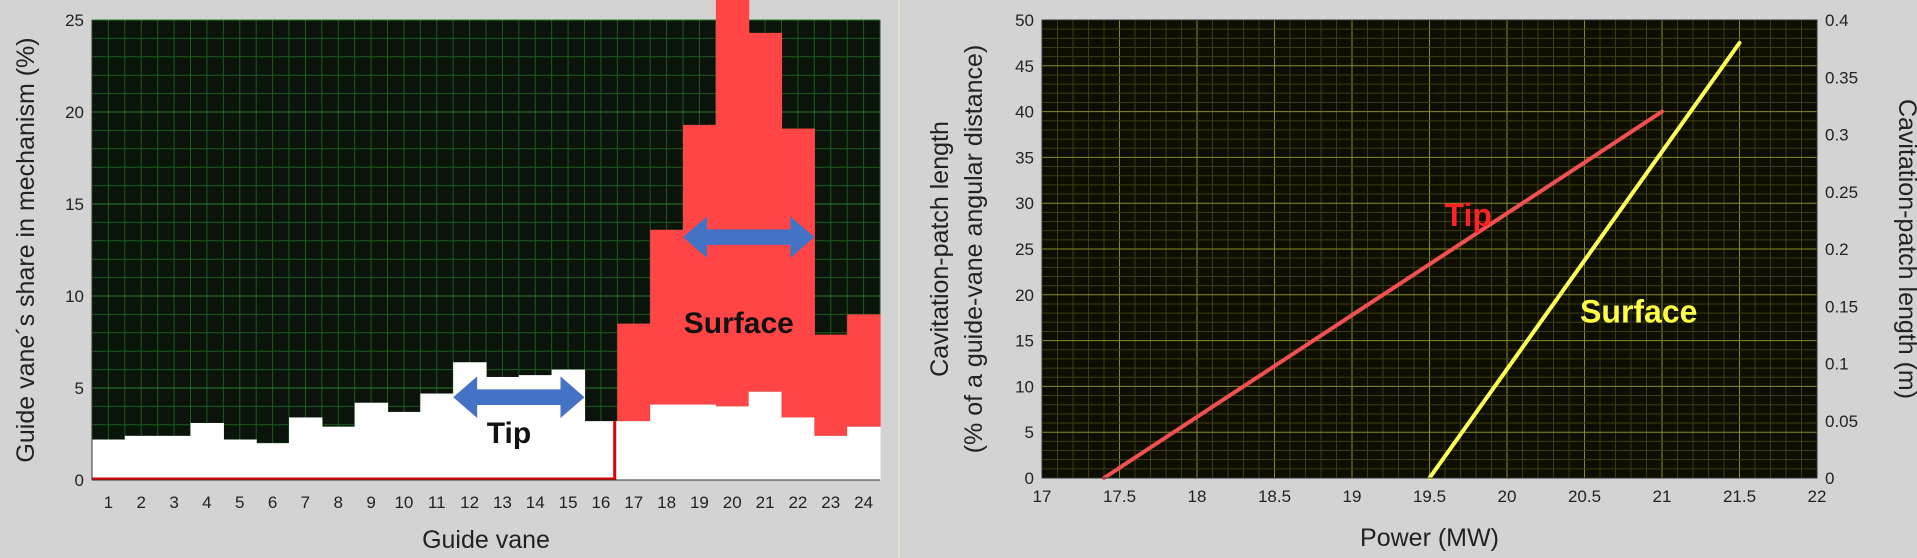 Image resolution: width=1917 pixels, height=558 pixels. Describe the element at coordinates (1841, 77) in the screenshot. I see `y-tick-label-right: 0.35` at that location.